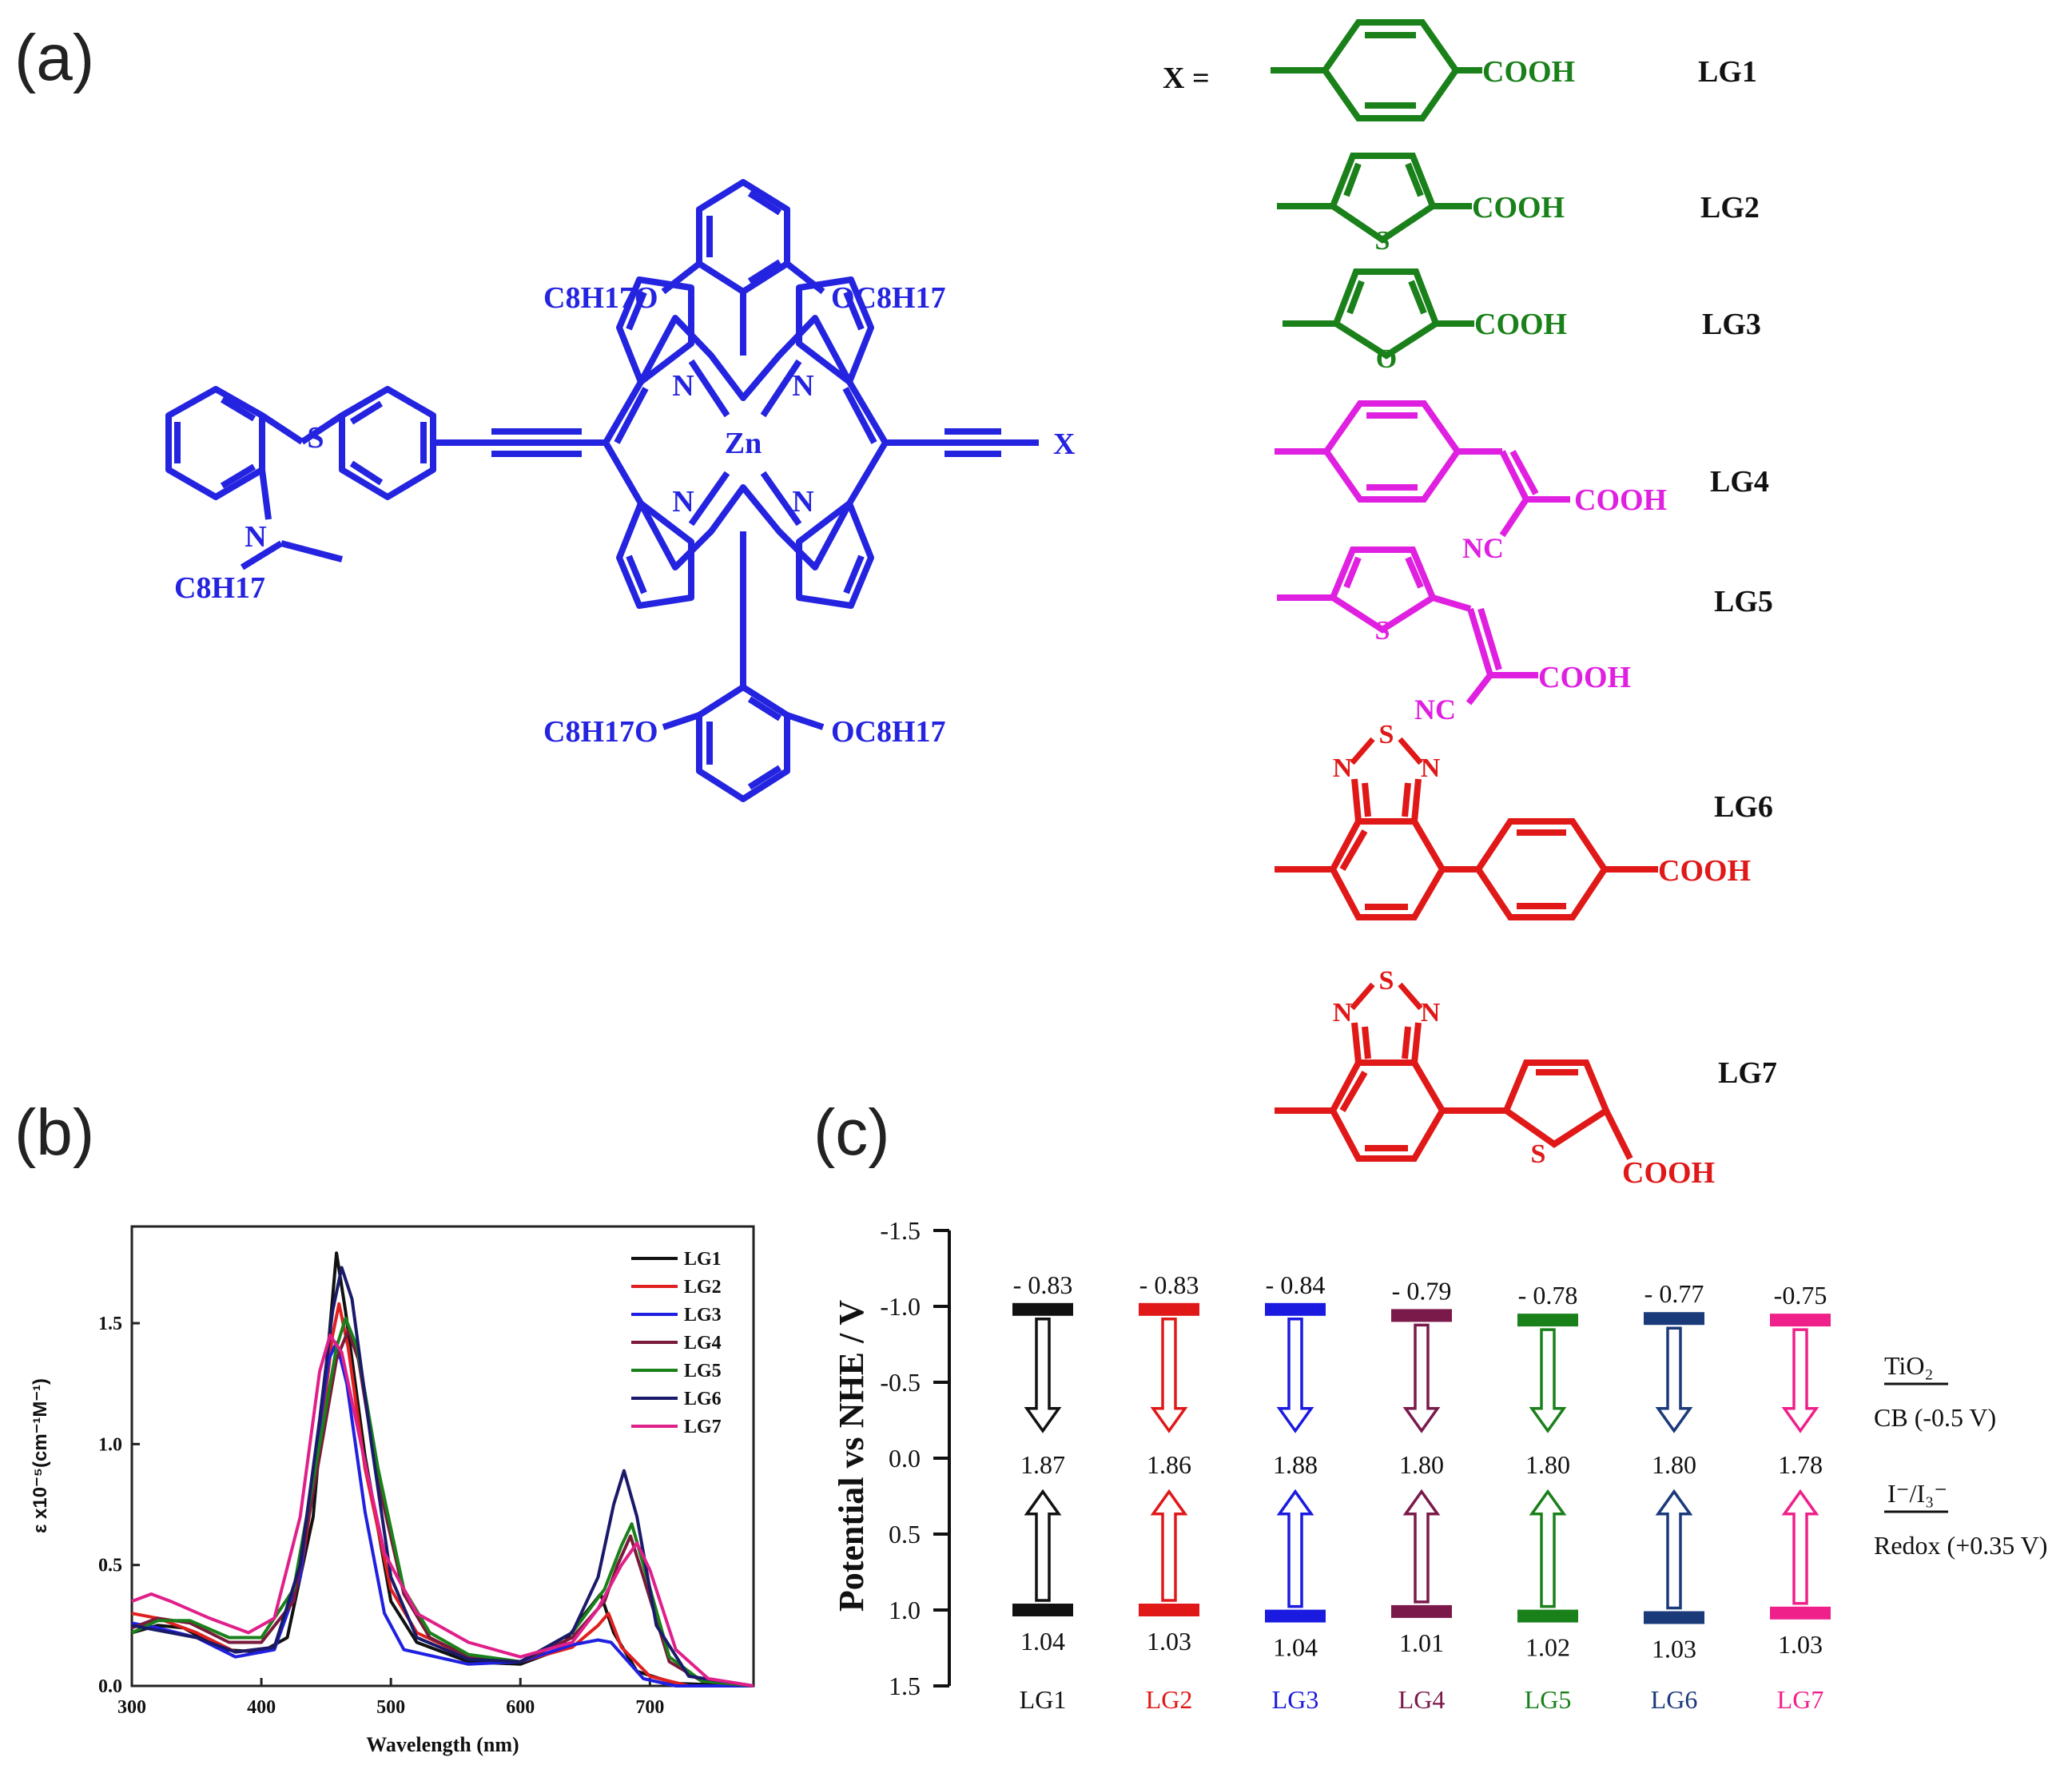  I want to click on lg4-nc: NC, so click(1483, 548).